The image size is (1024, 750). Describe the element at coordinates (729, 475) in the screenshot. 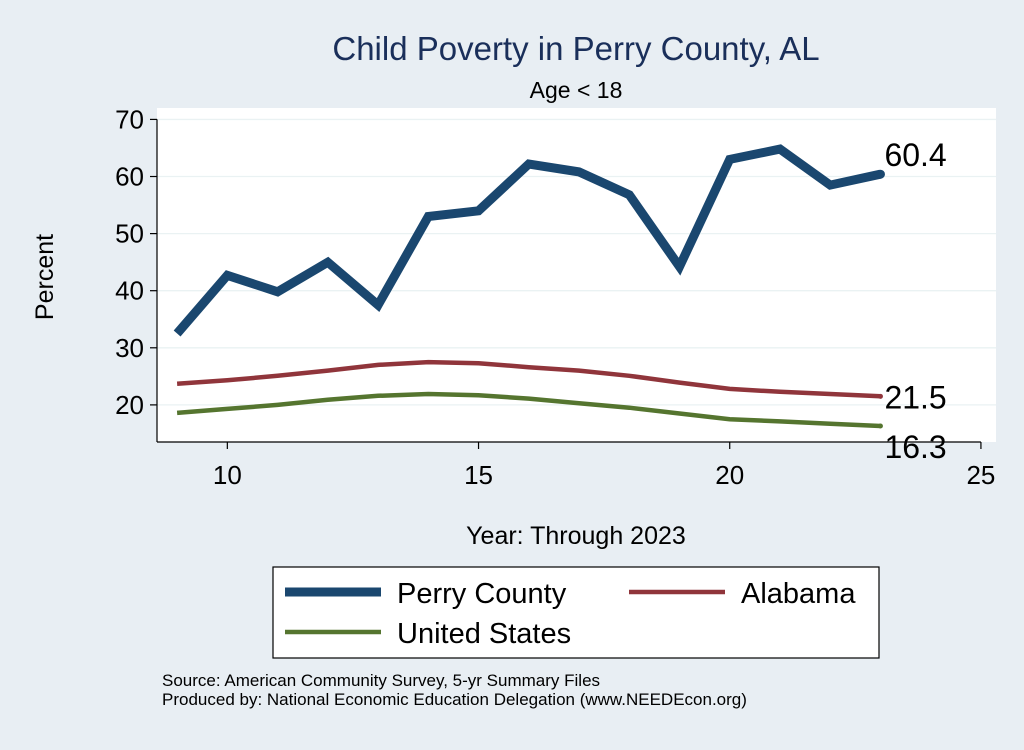

I see `x-tick-label: 20` at that location.